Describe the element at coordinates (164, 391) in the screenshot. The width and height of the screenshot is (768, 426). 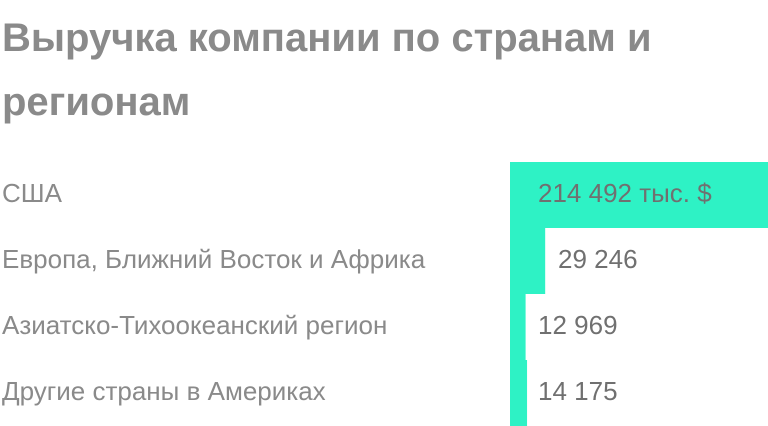
I see `category-label: Другие страны в Америках` at that location.